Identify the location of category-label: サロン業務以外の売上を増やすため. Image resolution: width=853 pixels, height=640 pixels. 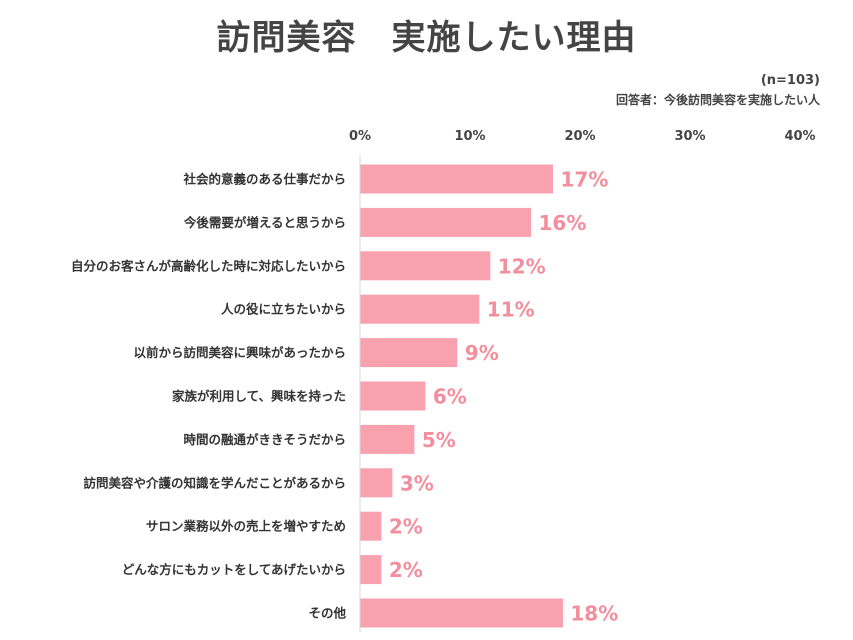
(246, 526).